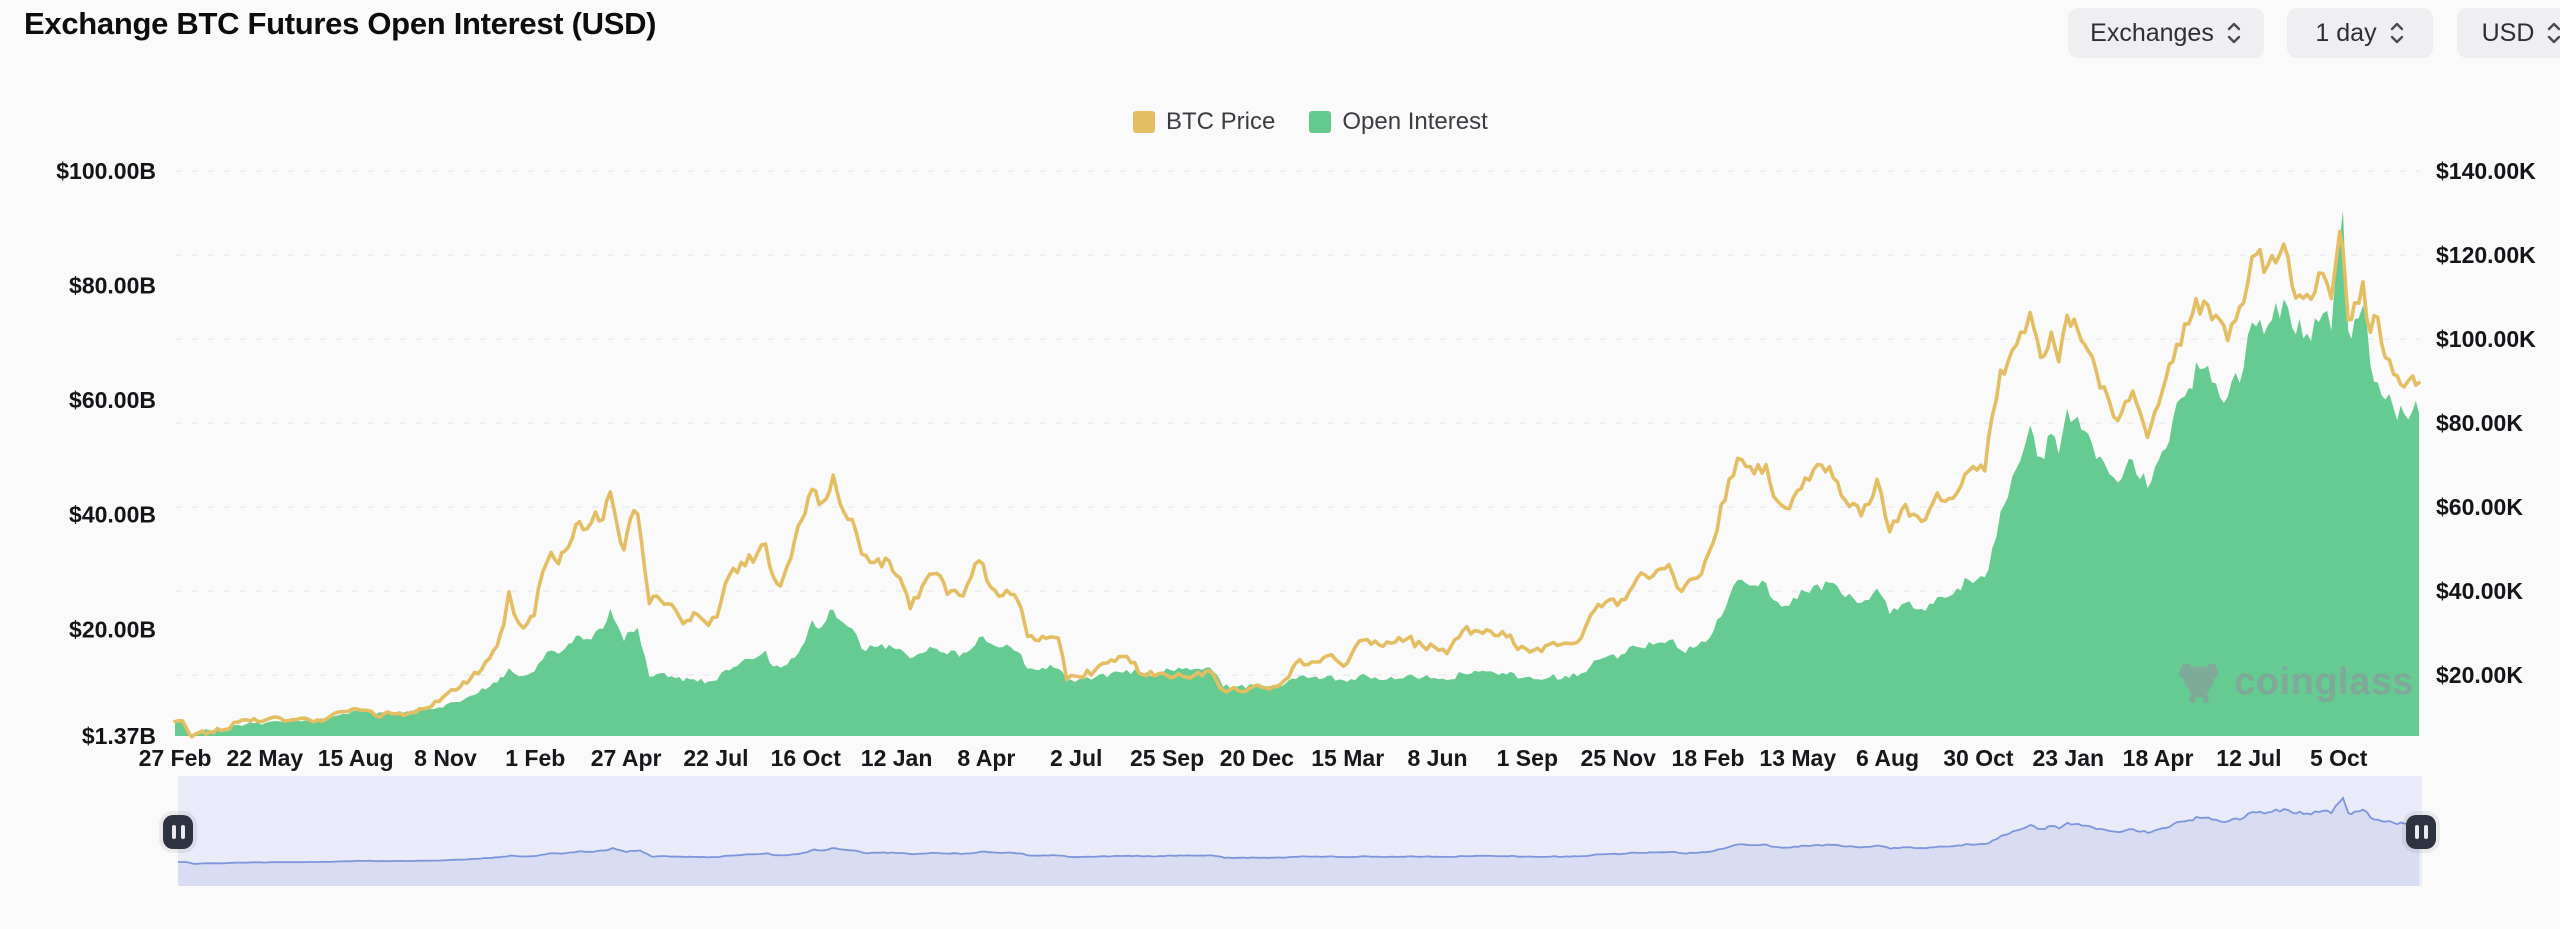 The height and width of the screenshot is (929, 2560). I want to click on x-tick-label: 22 Jul, so click(715, 758).